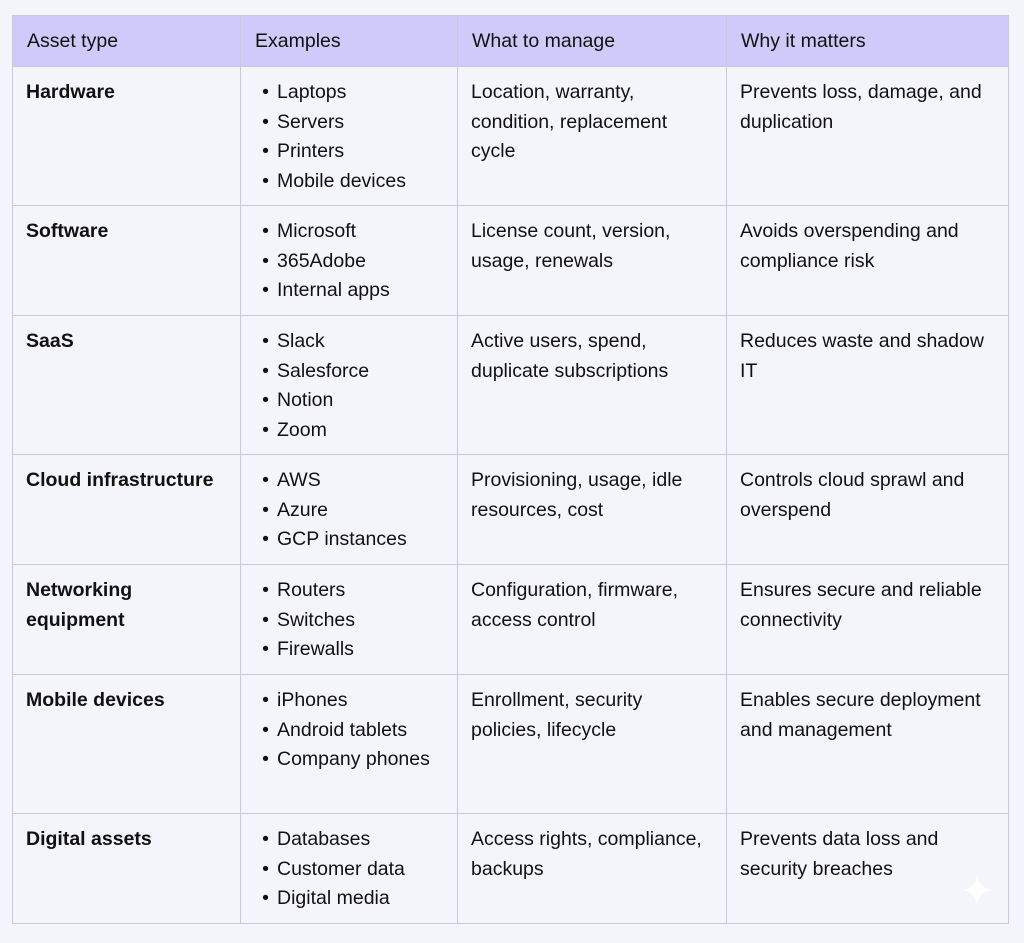 The width and height of the screenshot is (1024, 943). I want to click on examples-cell: • Routers • Switches • Firewalls, so click(349, 619).